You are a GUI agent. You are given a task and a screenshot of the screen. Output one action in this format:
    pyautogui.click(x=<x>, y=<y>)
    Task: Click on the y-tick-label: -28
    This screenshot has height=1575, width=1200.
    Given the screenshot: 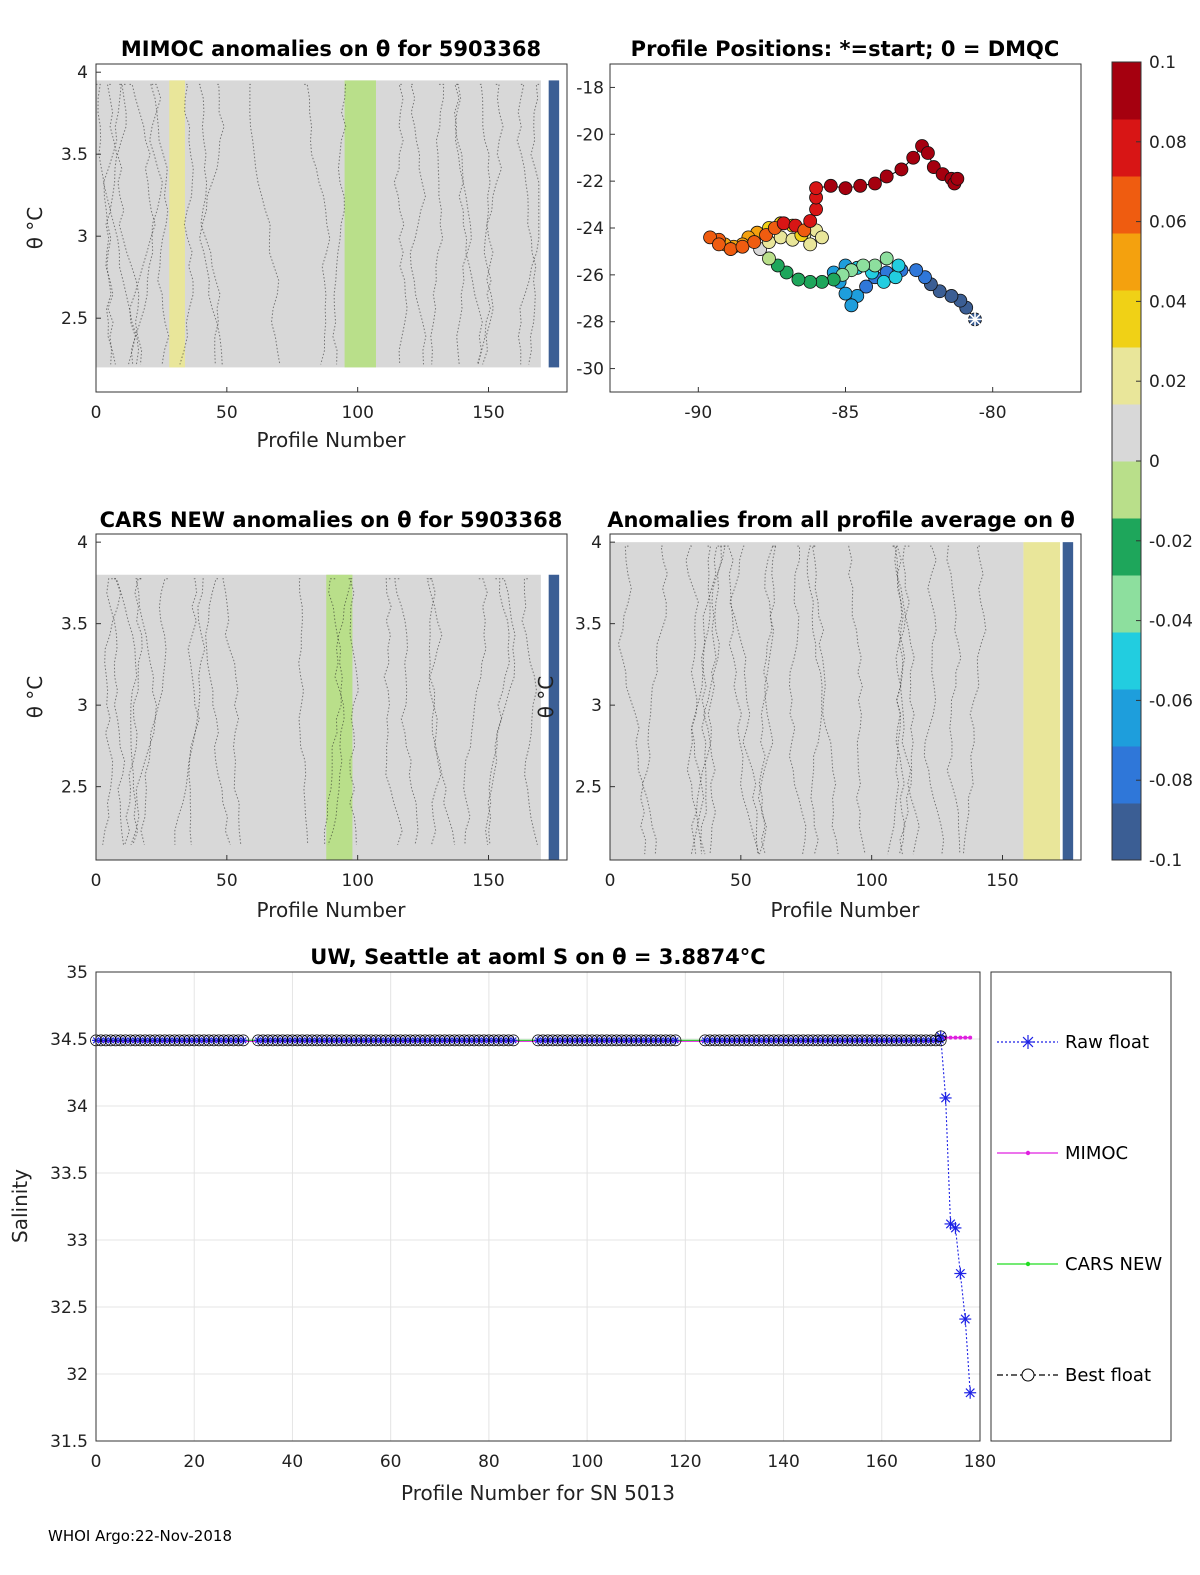 What is the action you would take?
    pyautogui.click(x=590, y=323)
    